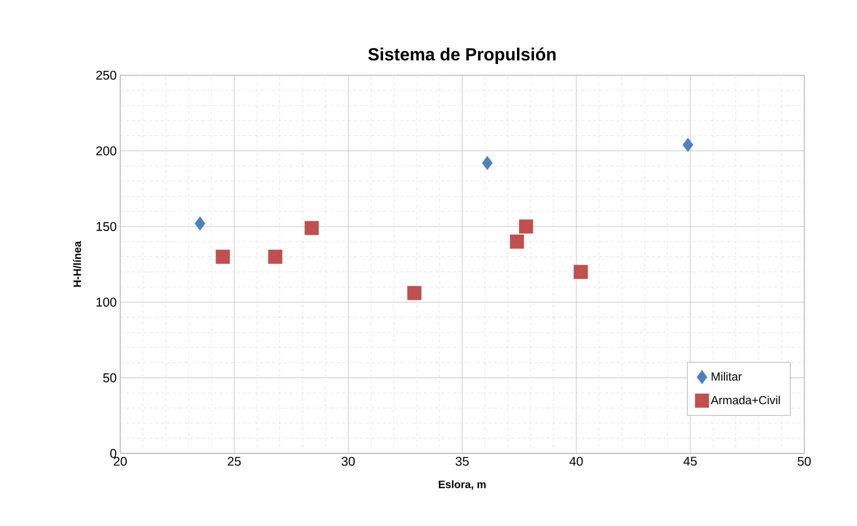 This screenshot has width=857, height=526. I want to click on x-tick-label: 25, so click(234, 461).